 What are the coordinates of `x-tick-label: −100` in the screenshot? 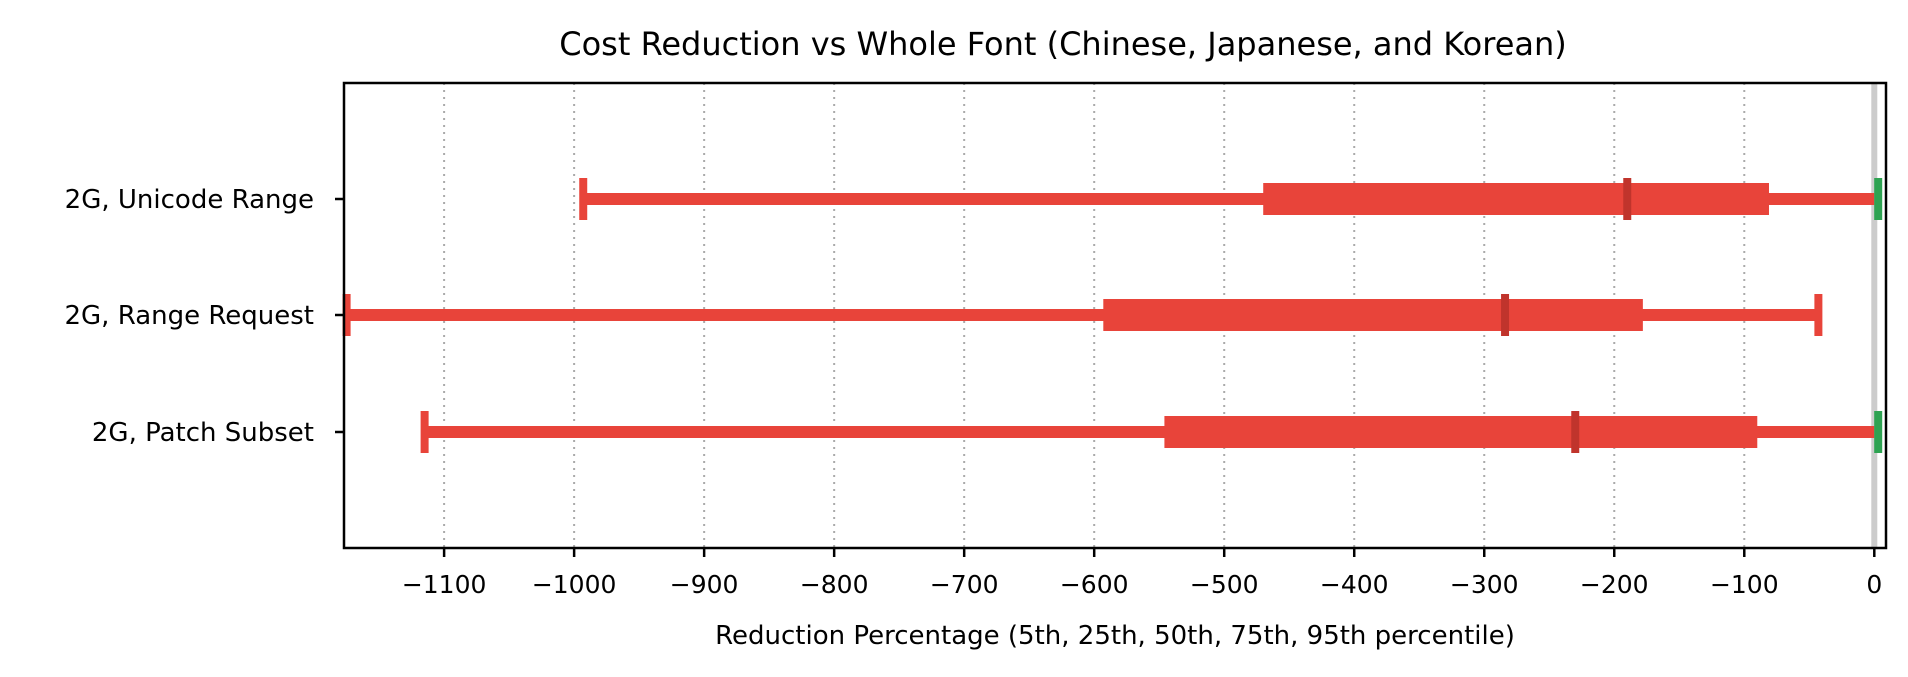 It's located at (1744, 584).